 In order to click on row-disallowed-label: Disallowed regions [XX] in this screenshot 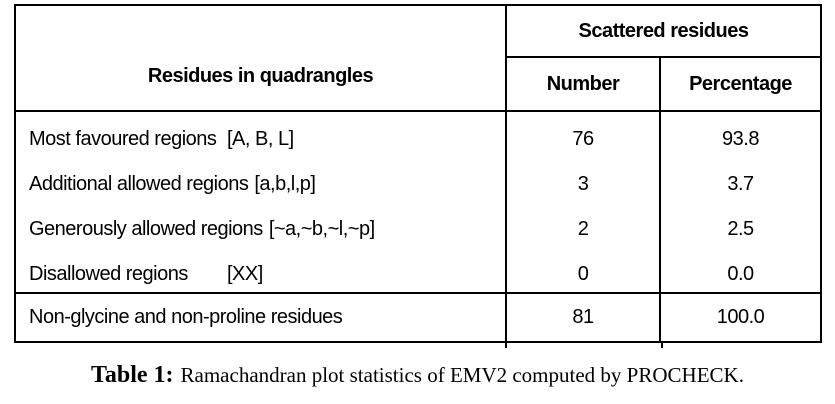, I will do `click(261, 269)`.